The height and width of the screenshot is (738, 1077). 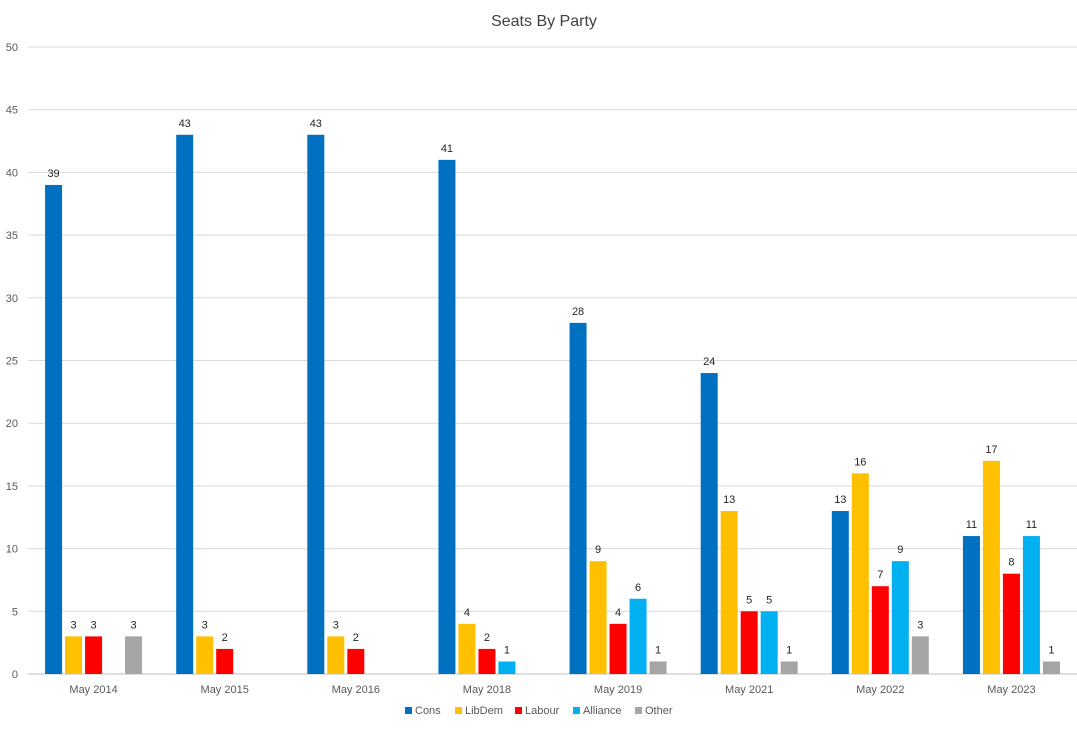 I want to click on data-label: 8, so click(x=1011, y=563).